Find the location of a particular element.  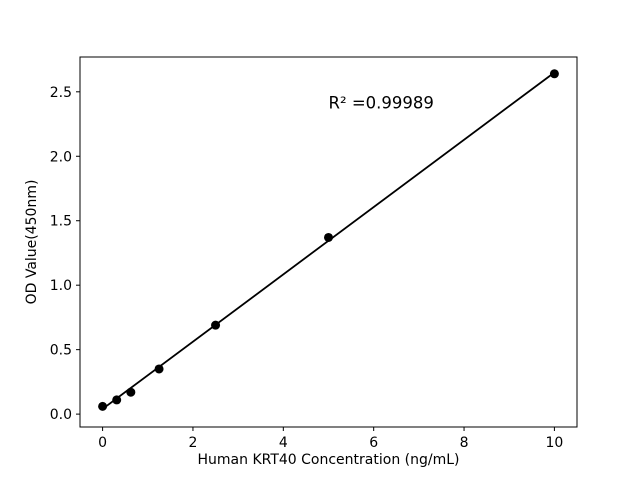

x-tick-label: 8 is located at coordinates (464, 443).